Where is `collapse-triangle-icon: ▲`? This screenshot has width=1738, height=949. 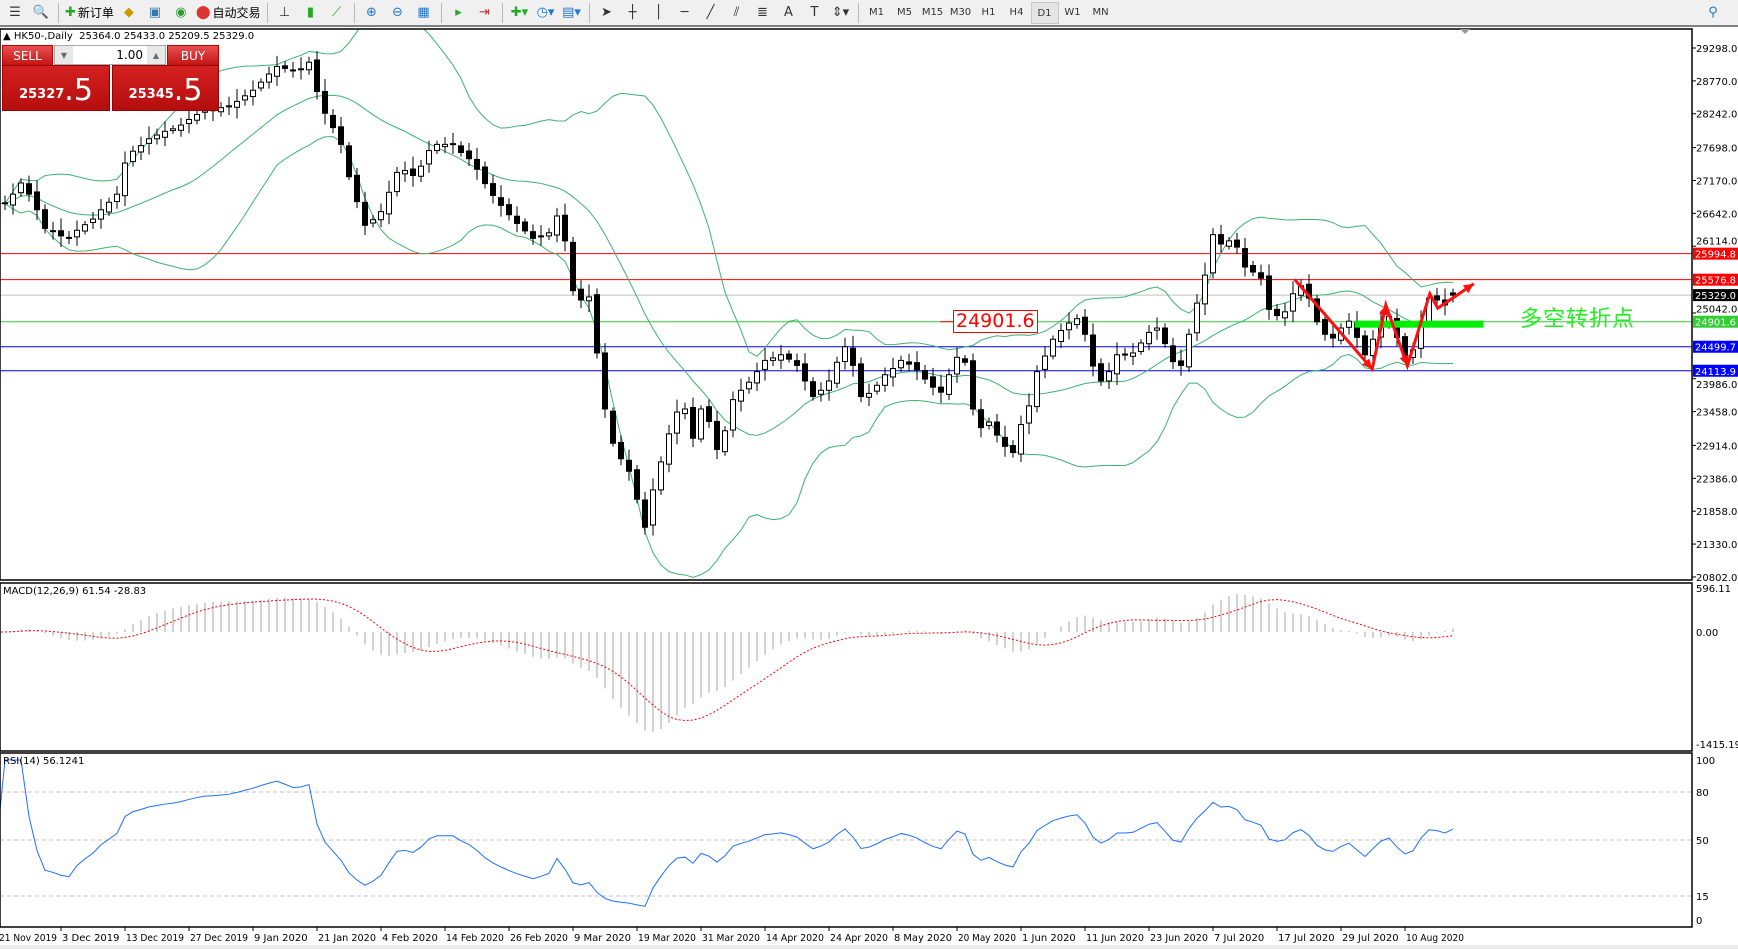
collapse-triangle-icon: ▲ is located at coordinates (7, 36).